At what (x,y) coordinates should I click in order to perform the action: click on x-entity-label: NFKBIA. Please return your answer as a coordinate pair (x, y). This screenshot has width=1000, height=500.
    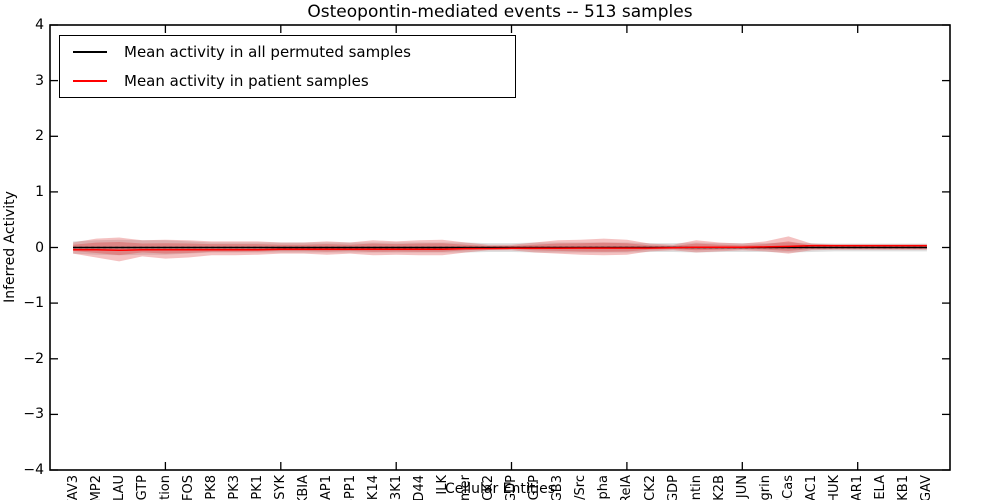
    Looking at the image, I should click on (304, 487).